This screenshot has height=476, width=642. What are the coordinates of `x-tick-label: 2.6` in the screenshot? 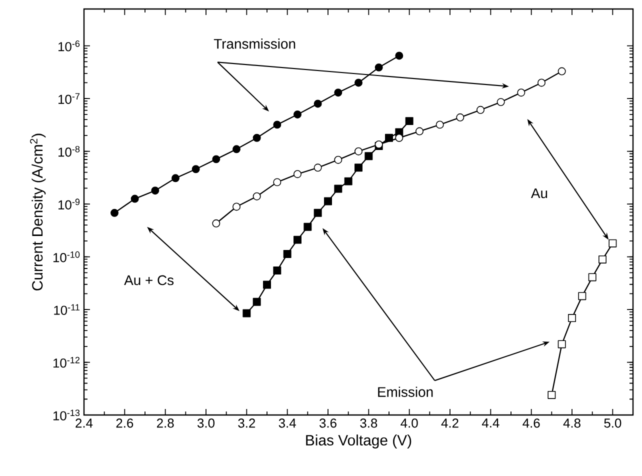 It's located at (125, 423).